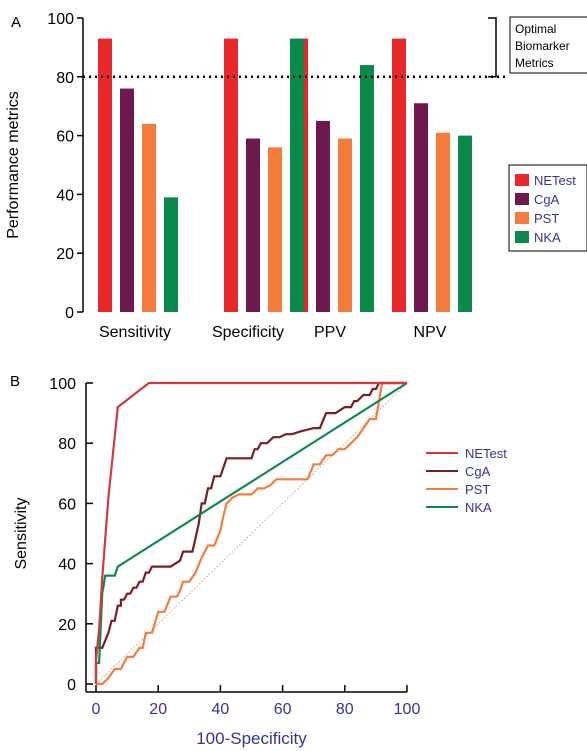 This screenshot has height=751, width=587. I want to click on legend-b-label-netest: NETest, so click(486, 453).